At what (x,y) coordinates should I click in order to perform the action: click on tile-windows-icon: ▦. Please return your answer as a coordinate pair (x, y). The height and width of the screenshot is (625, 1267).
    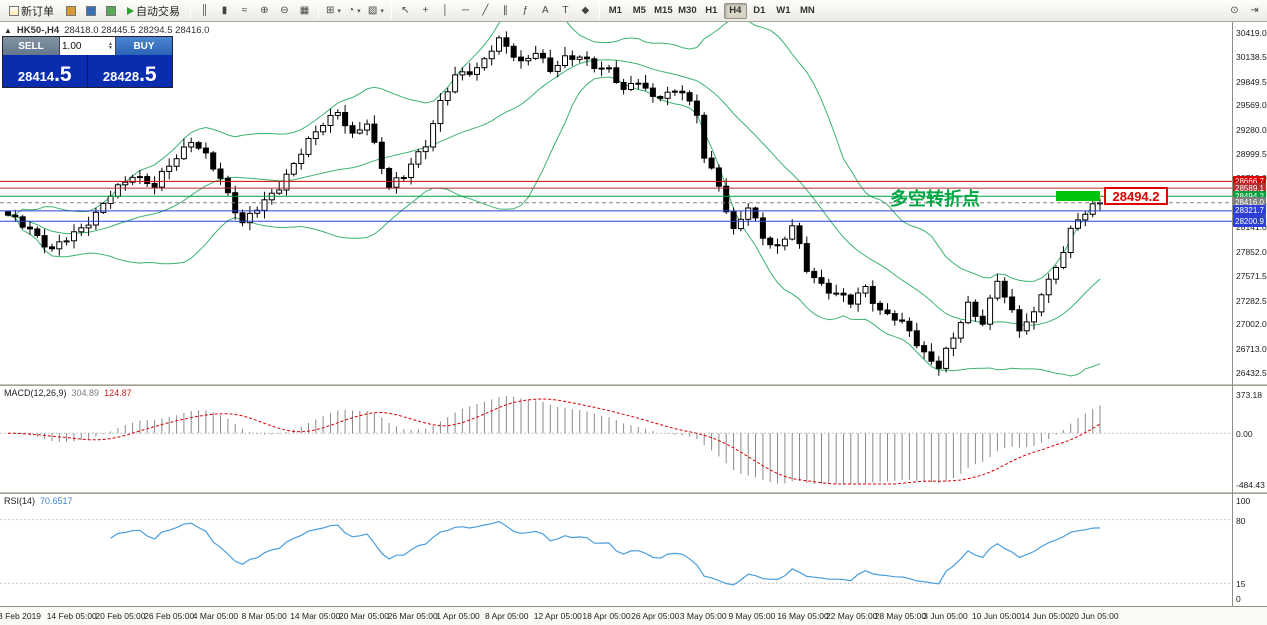
    Looking at the image, I should click on (304, 10).